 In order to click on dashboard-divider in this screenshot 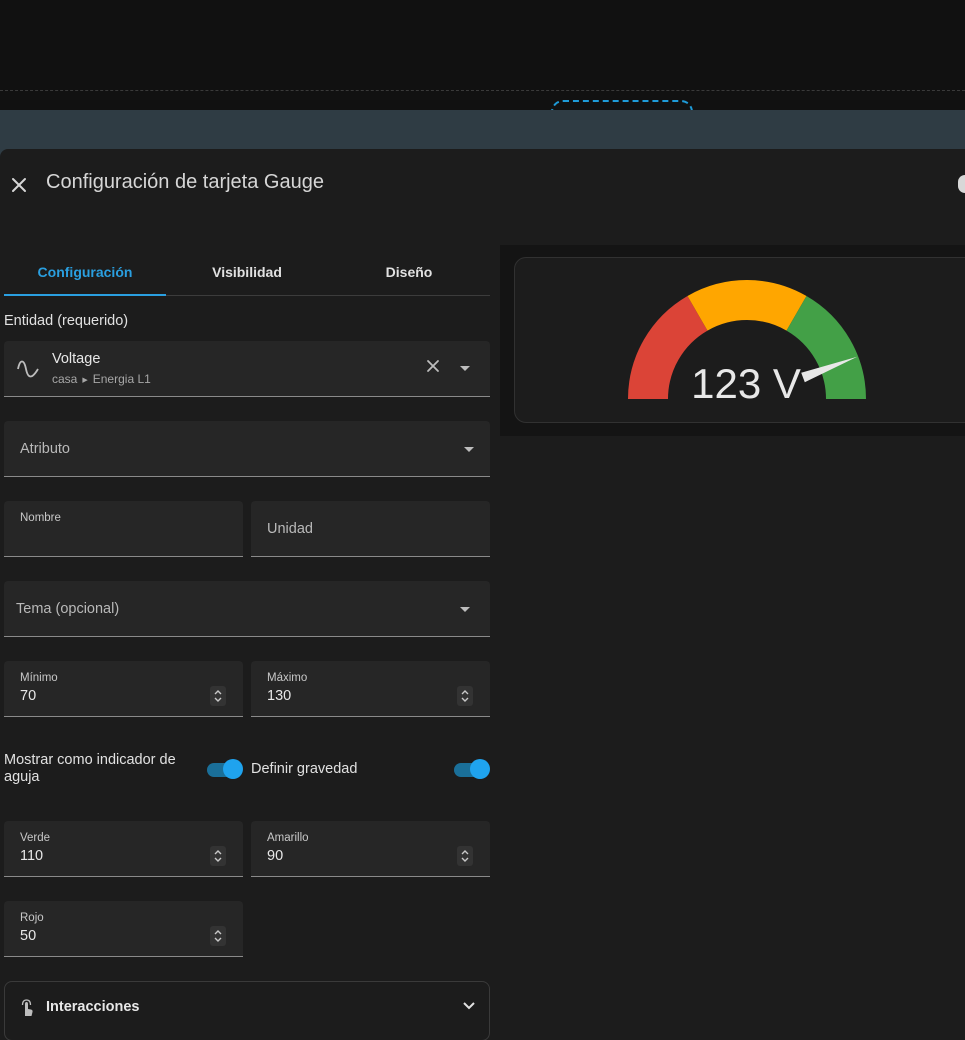, I will do `click(482, 90)`.